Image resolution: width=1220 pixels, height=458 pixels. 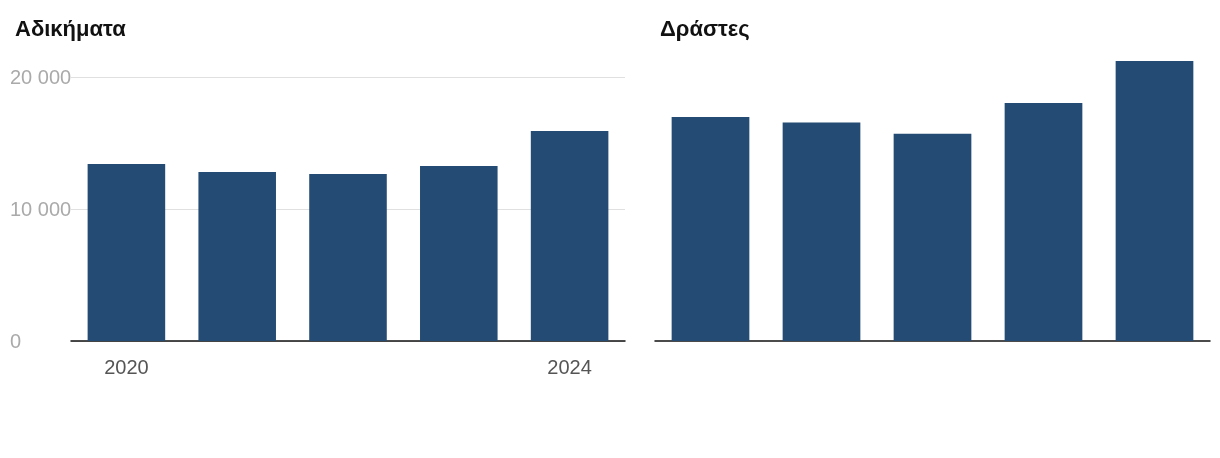 What do you see at coordinates (705, 28) in the screenshot?
I see `chart-title: Δράστες` at bounding box center [705, 28].